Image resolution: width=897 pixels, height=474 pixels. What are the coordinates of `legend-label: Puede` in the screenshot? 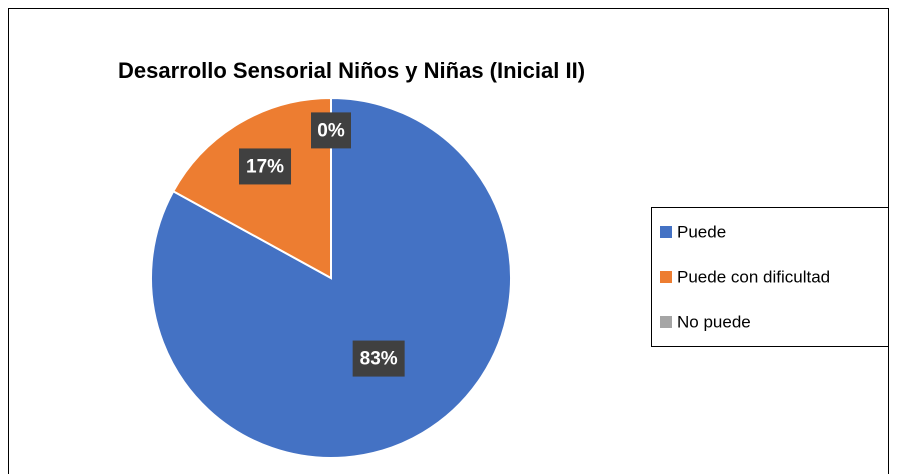 It's located at (701, 231).